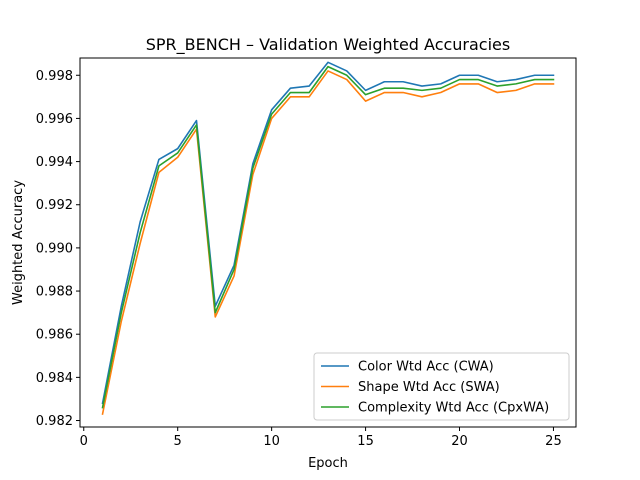 The height and width of the screenshot is (480, 640). Describe the element at coordinates (459, 441) in the screenshot. I see `x-tick-label: 20` at that location.